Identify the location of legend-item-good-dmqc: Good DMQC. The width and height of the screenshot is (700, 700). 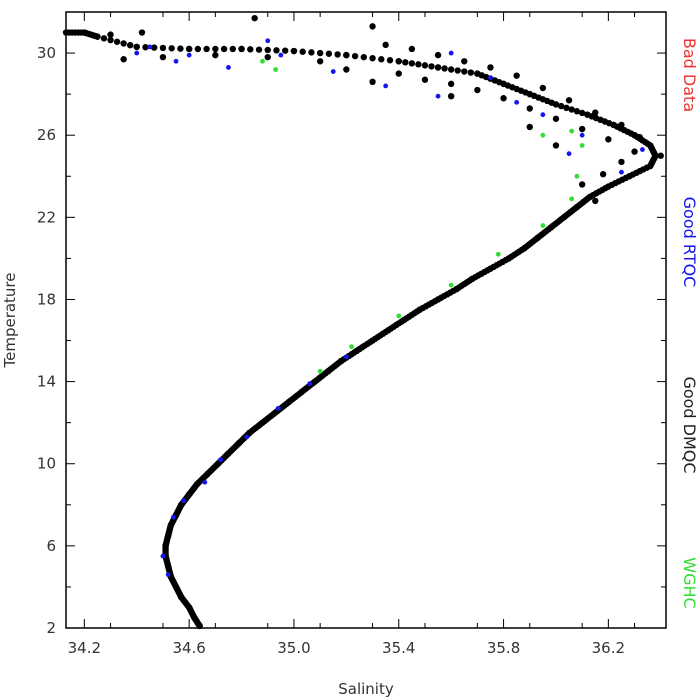
(689, 424).